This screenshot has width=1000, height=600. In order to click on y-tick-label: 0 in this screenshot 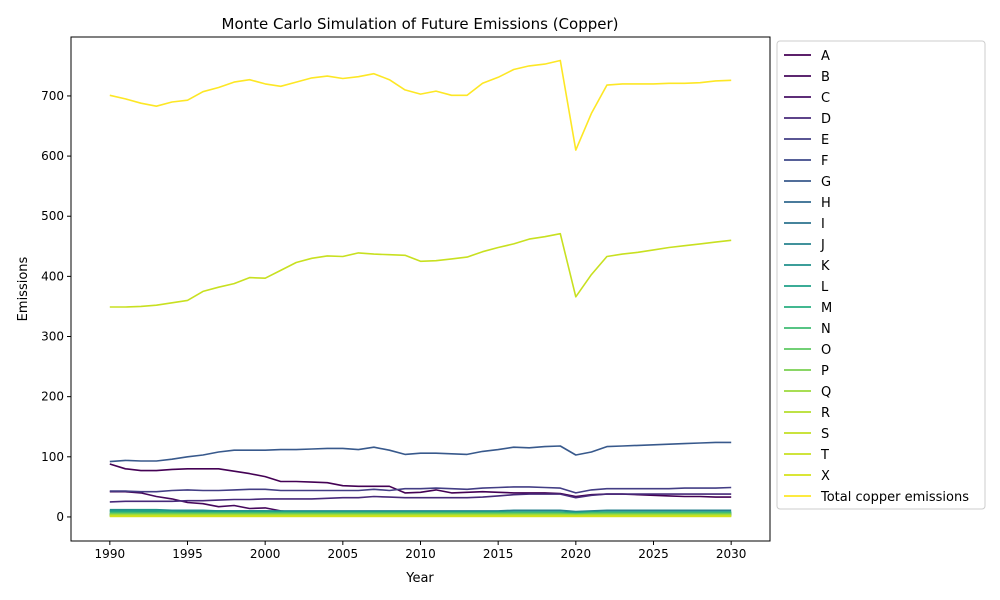, I will do `click(60, 517)`.